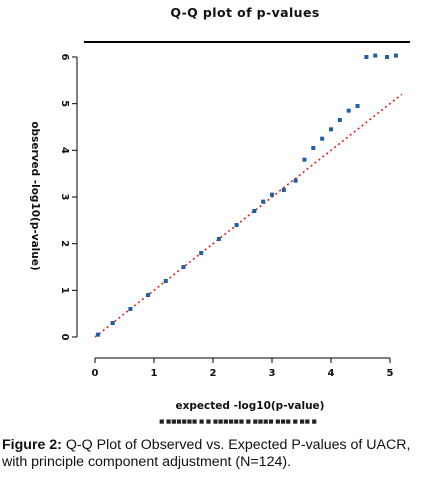 The image size is (440, 478). I want to click on x-axis-title: expected -log10(p-value), so click(250, 406).